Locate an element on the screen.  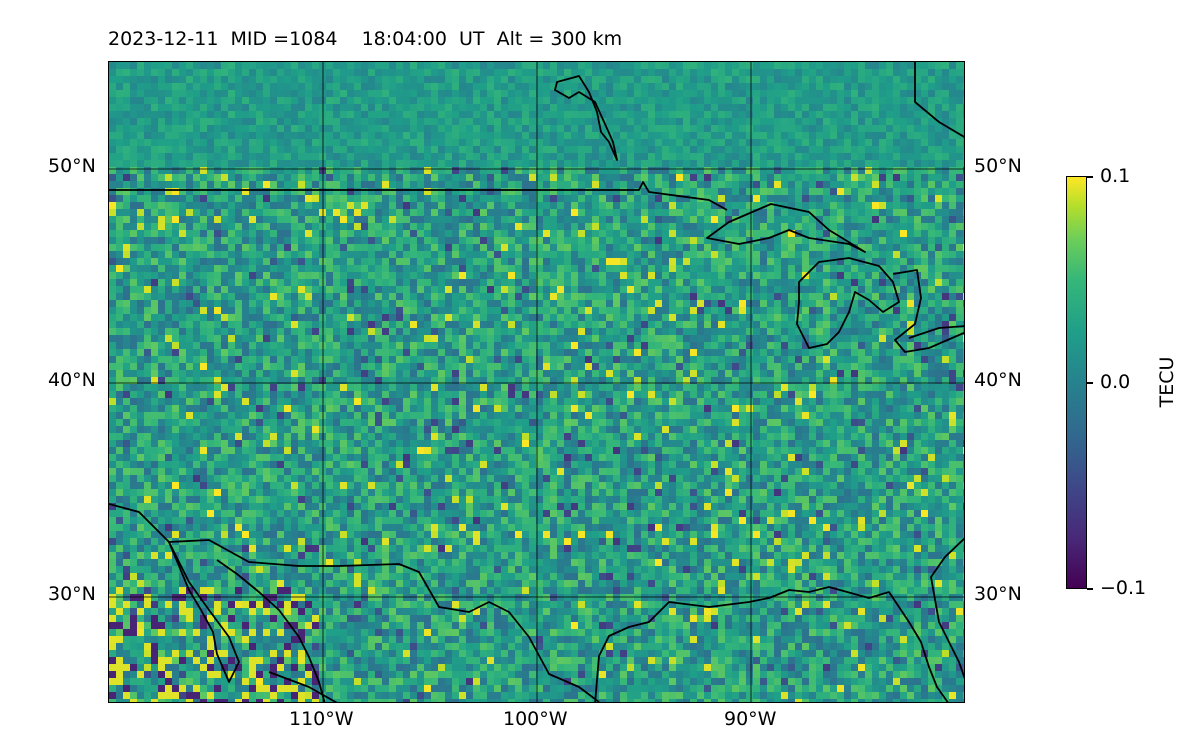
lon-label-90: 90°W is located at coordinates (750, 719).